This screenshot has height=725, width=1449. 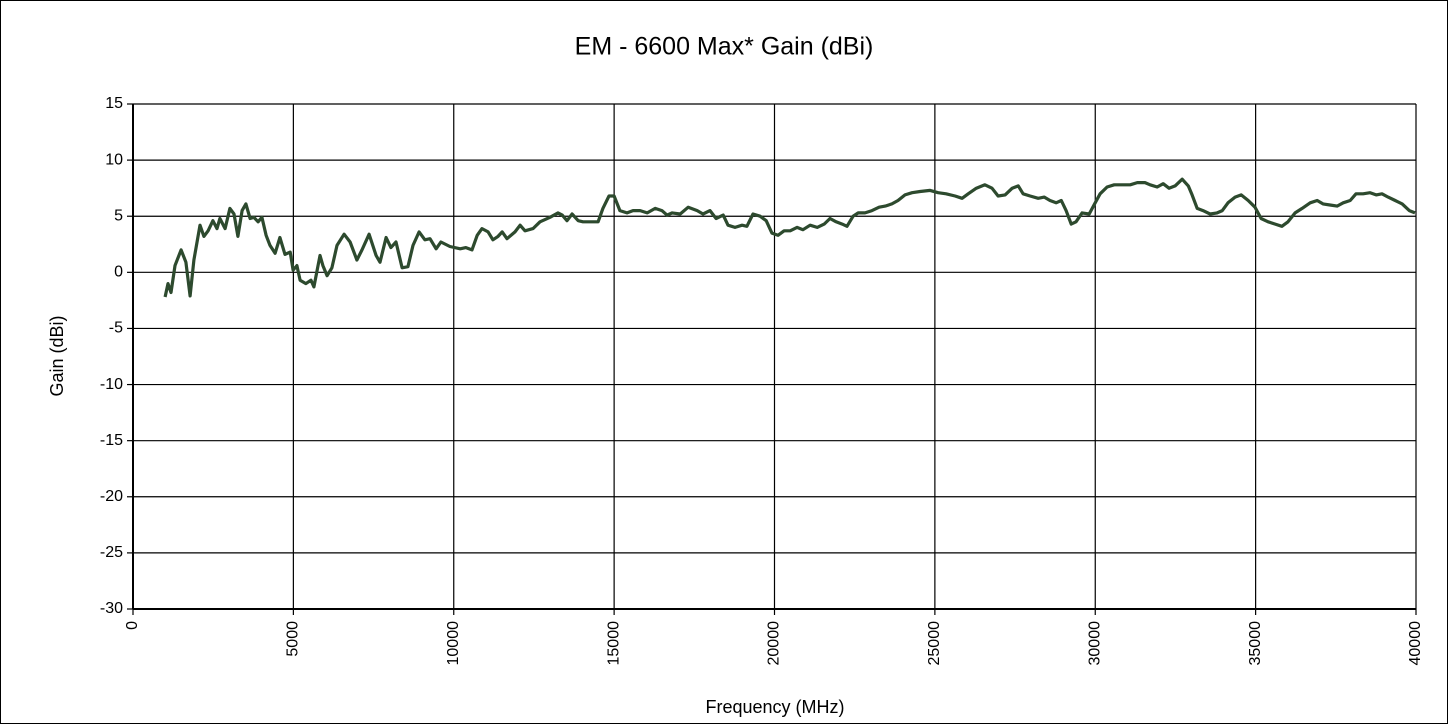 I want to click on data-line, so click(x=789, y=237).